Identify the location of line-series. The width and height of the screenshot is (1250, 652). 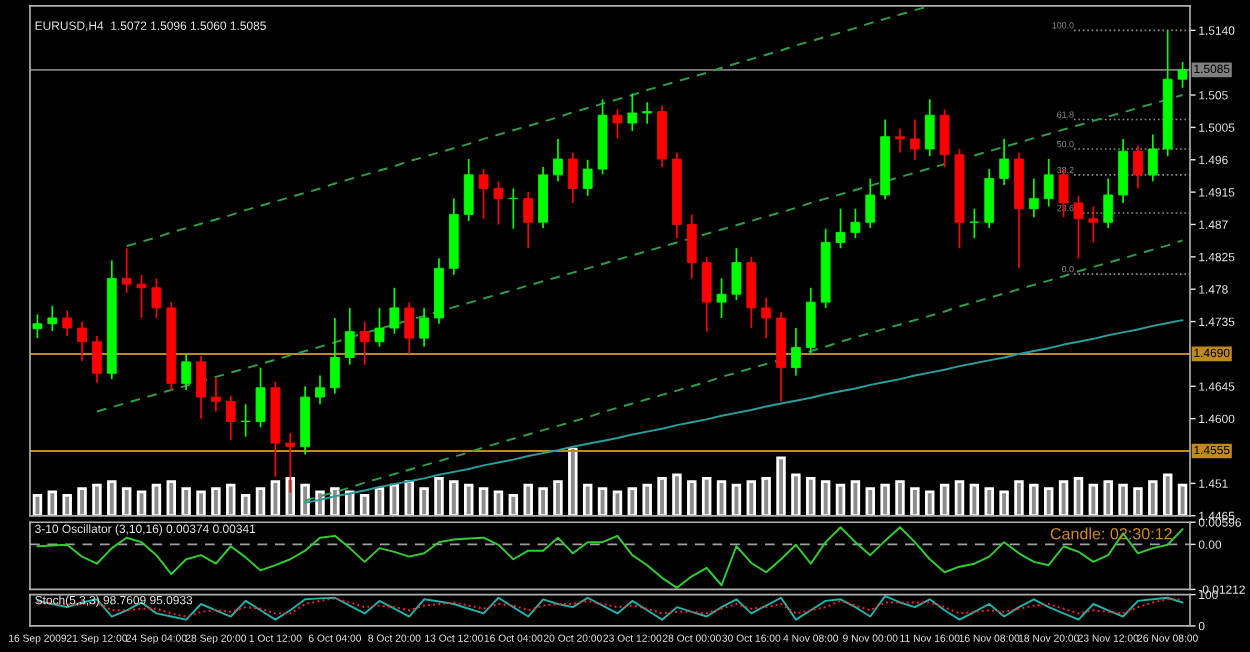
(610, 557).